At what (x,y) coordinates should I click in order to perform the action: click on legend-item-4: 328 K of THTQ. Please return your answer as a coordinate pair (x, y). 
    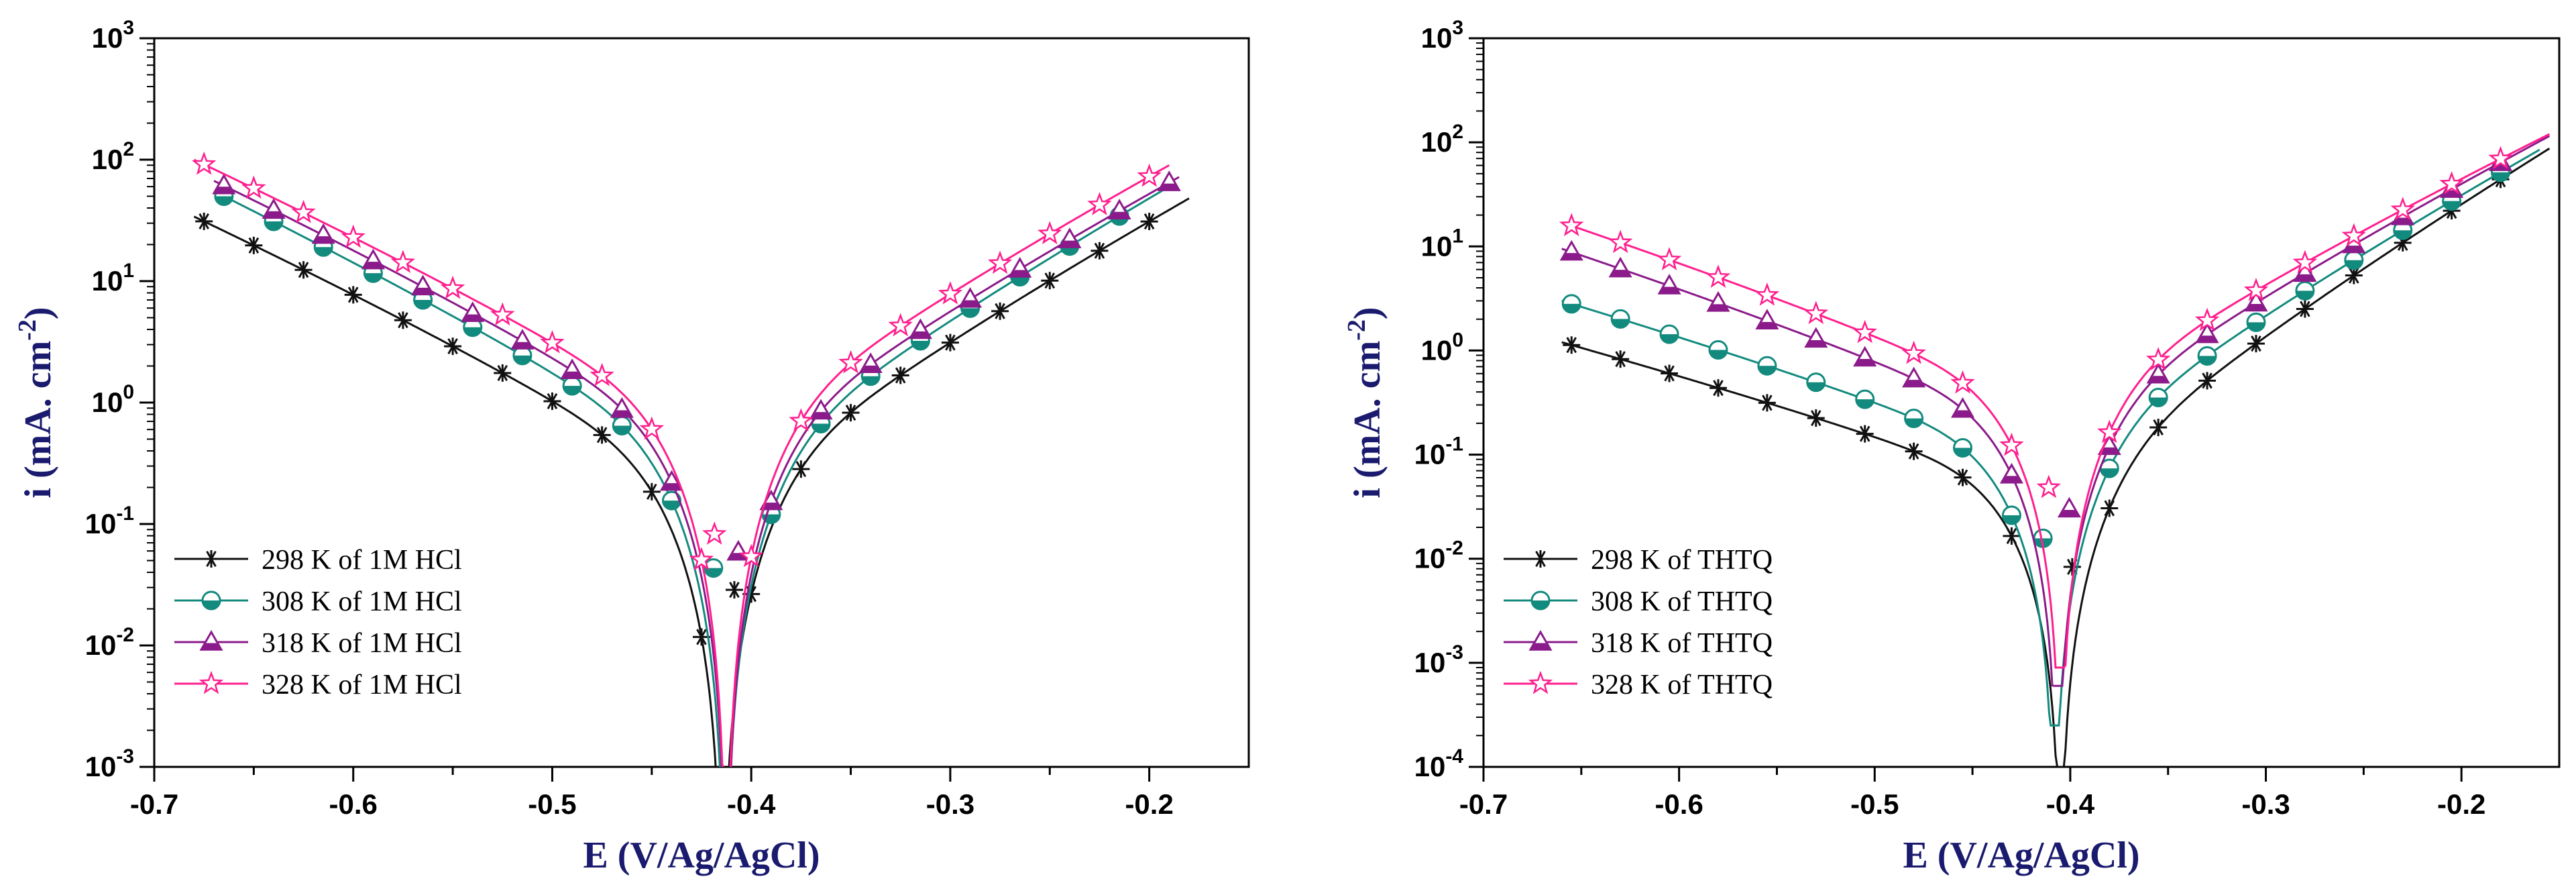
    Looking at the image, I should click on (1638, 685).